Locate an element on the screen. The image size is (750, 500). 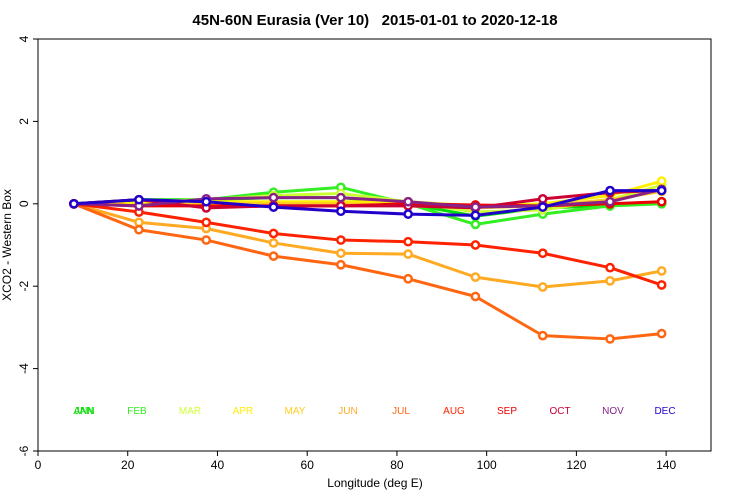
month-label-jan: JAN is located at coordinates (84, 411).